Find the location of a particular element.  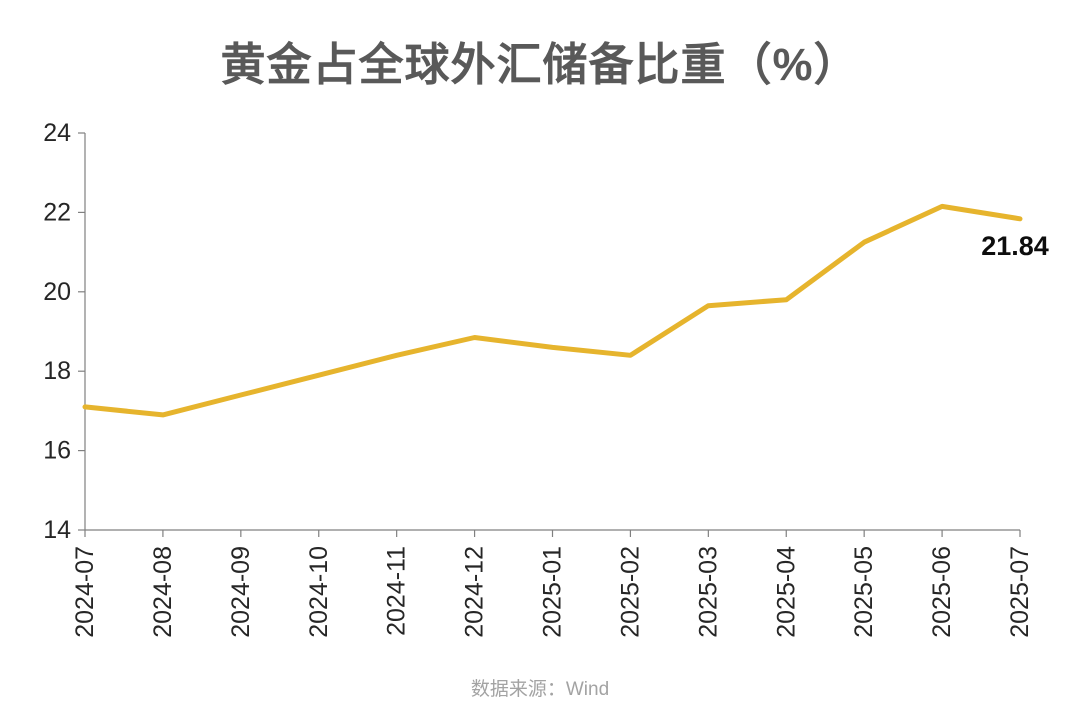

y-tick-label: 22 is located at coordinates (57, 212).